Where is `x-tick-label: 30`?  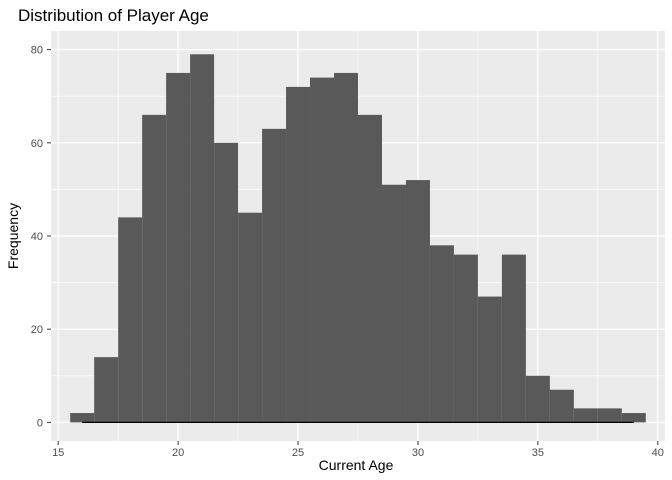
x-tick-label: 30 is located at coordinates (418, 453).